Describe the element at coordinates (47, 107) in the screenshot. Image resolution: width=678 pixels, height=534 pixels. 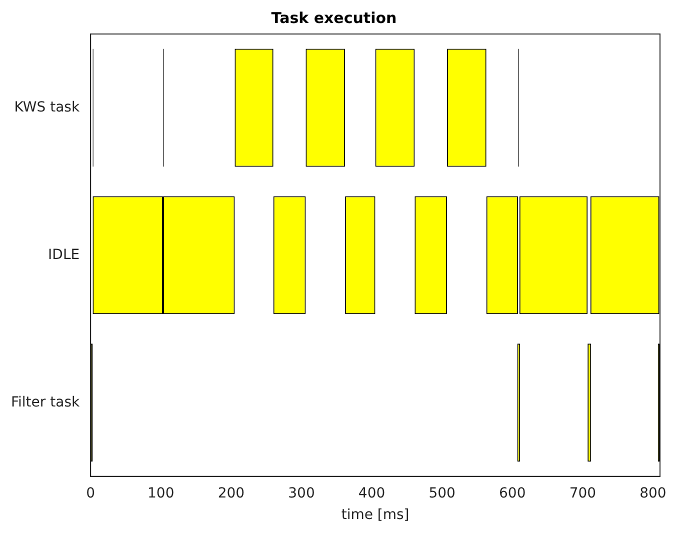
I see `y-tick-label: KWS task` at that location.